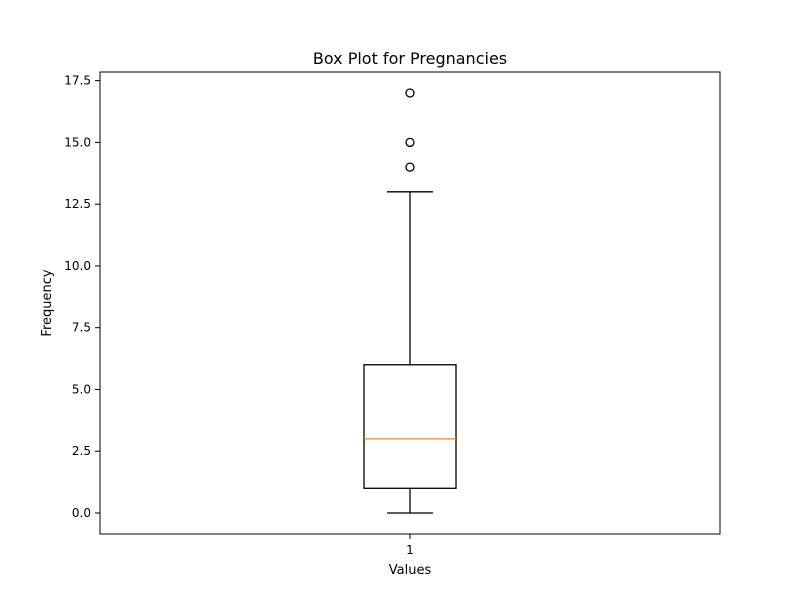 The width and height of the screenshot is (800, 600). Describe the element at coordinates (77, 266) in the screenshot. I see `y-tick-label: 10.0` at that location.